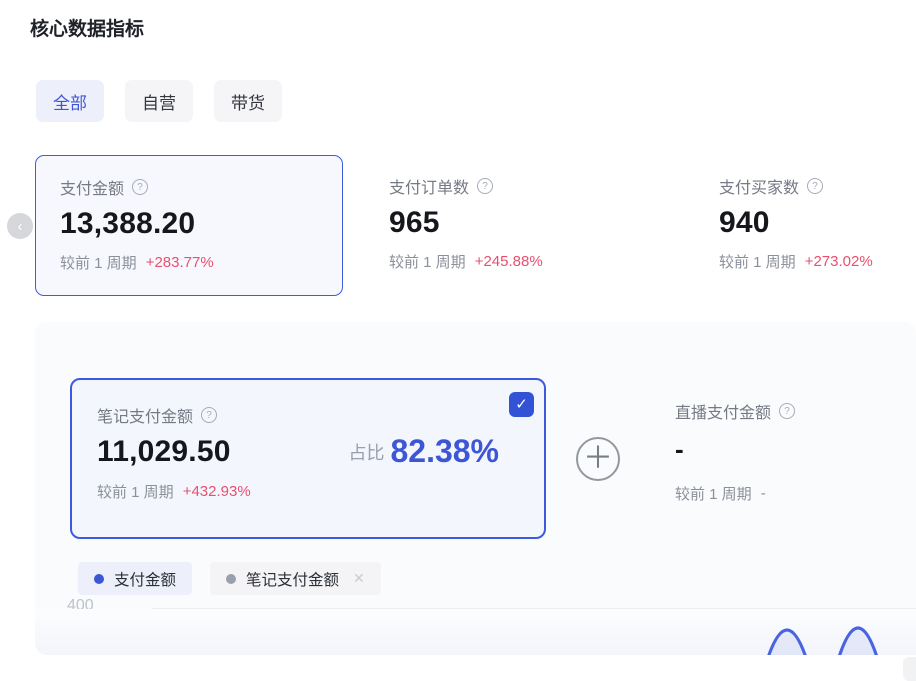 The width and height of the screenshot is (916, 681). I want to click on metric-value: 13,388.20, so click(128, 223).